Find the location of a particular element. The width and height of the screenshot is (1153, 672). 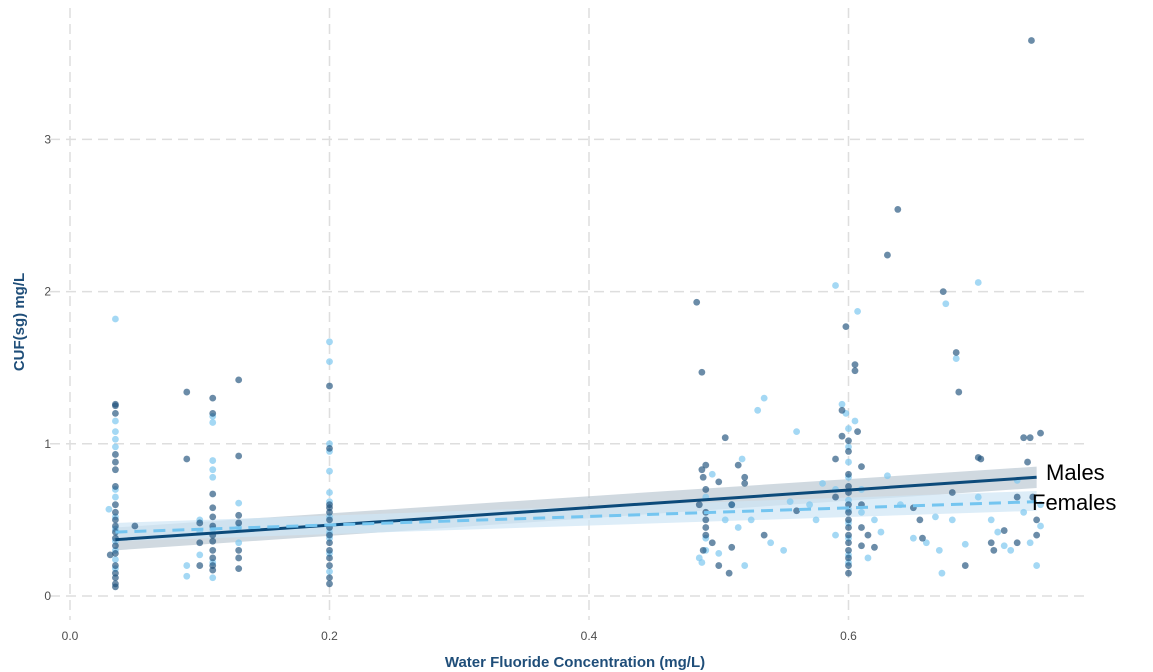

y-tick-label: 3 is located at coordinates (47, 139).